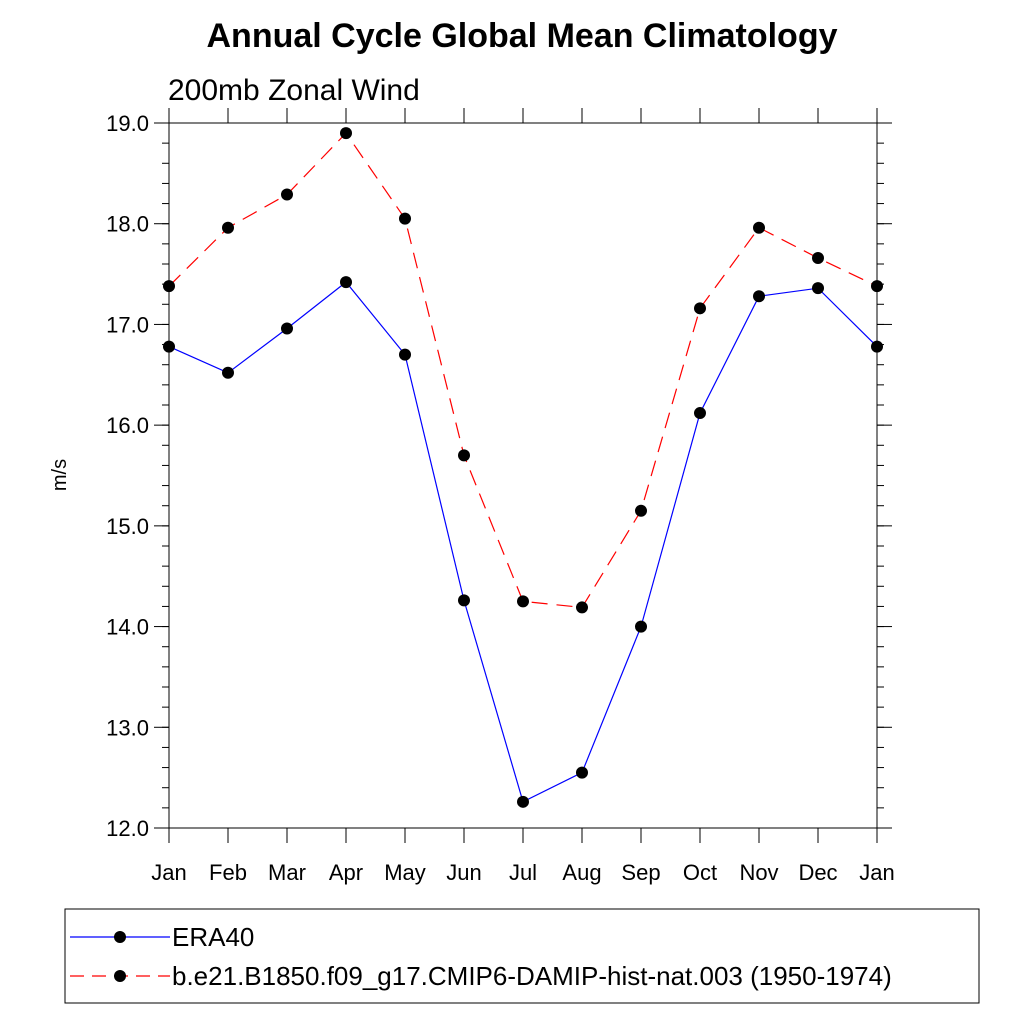  I want to click on y-tick-label: 17.0, so click(127, 324).